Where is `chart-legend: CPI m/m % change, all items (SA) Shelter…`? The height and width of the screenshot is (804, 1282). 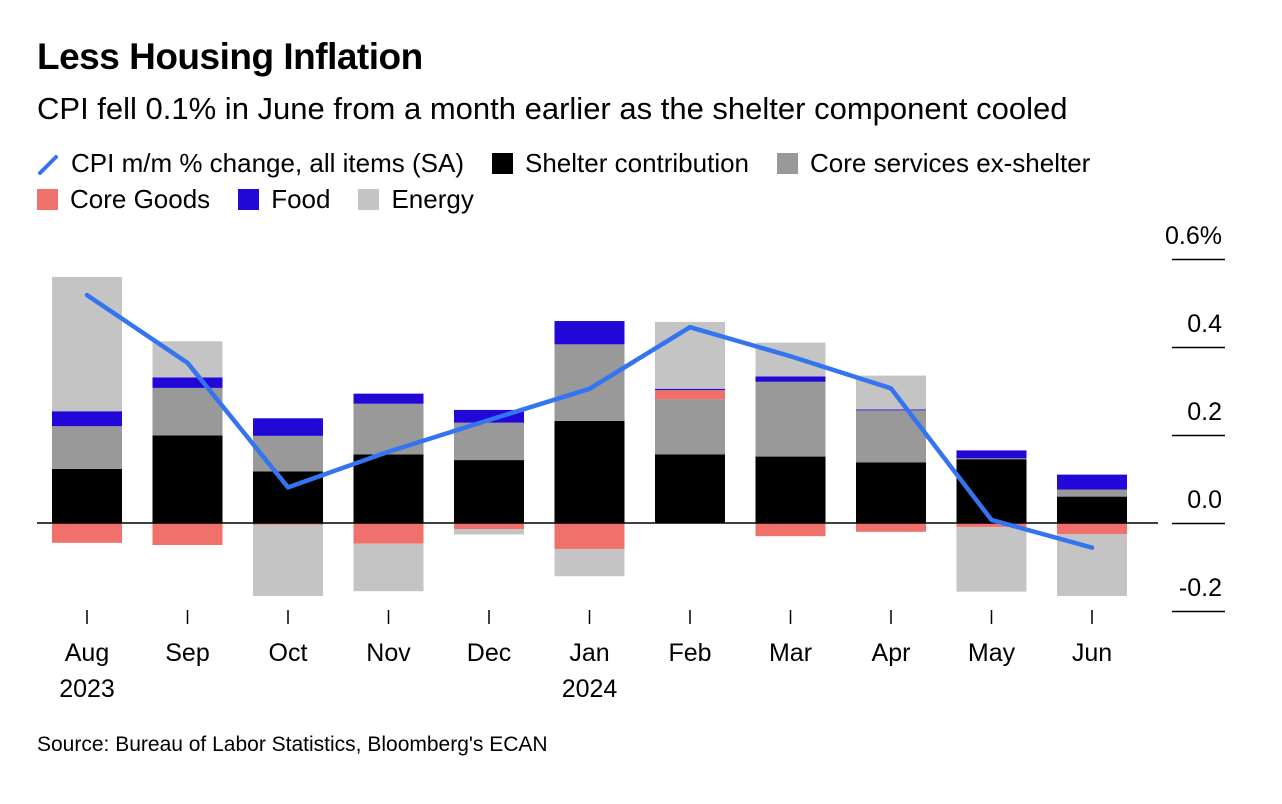
chart-legend: CPI m/m % change, all items (SA) Shelter… is located at coordinates (642, 181).